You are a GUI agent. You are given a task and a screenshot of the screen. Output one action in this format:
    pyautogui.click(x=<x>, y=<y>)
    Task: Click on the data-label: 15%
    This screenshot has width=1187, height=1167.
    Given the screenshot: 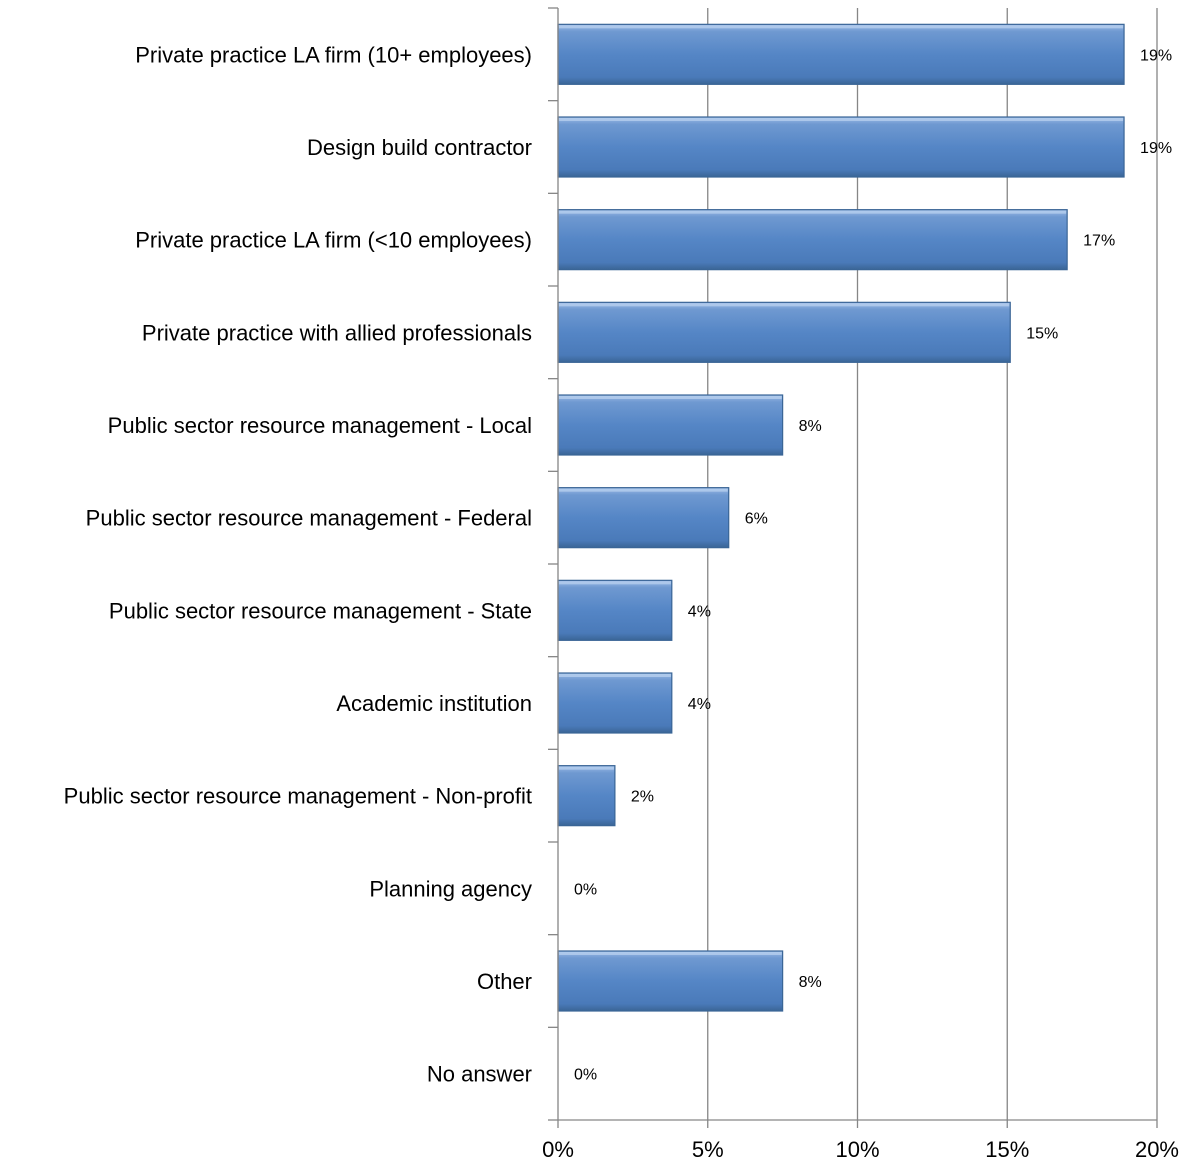 What is the action you would take?
    pyautogui.click(x=1042, y=333)
    